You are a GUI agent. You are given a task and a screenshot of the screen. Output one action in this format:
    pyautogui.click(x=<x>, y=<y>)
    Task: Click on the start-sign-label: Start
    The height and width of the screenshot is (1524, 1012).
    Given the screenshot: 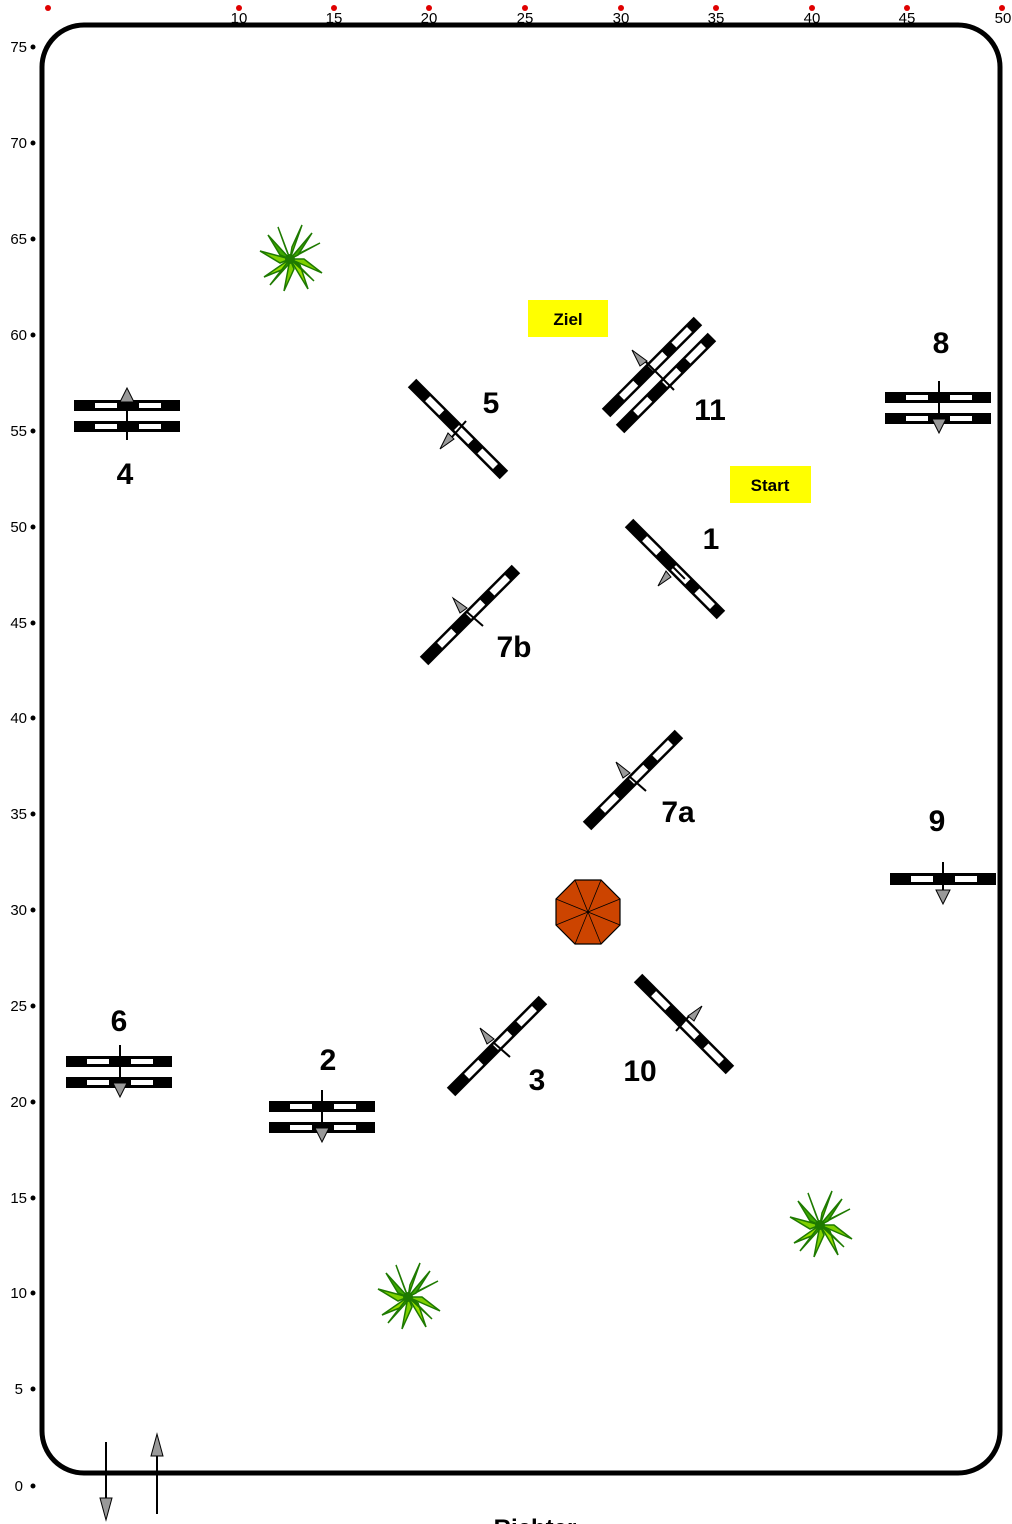 What is the action you would take?
    pyautogui.click(x=770, y=485)
    